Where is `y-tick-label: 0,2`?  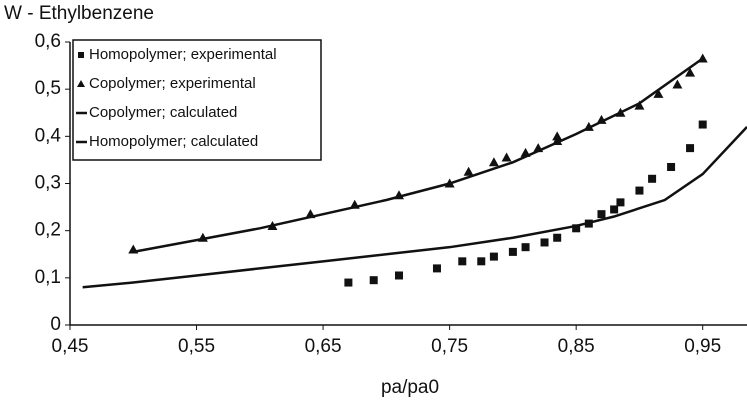
y-tick-label: 0,2 is located at coordinates (48, 230).